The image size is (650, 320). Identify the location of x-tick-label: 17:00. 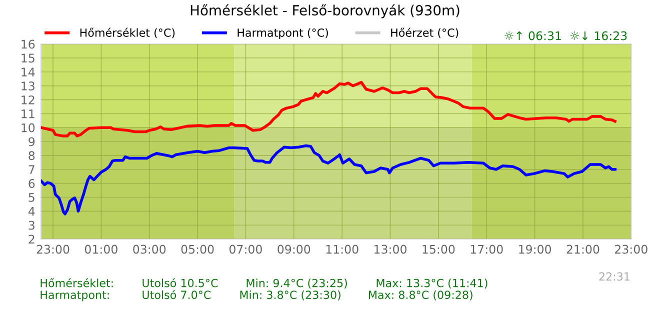
(486, 249).